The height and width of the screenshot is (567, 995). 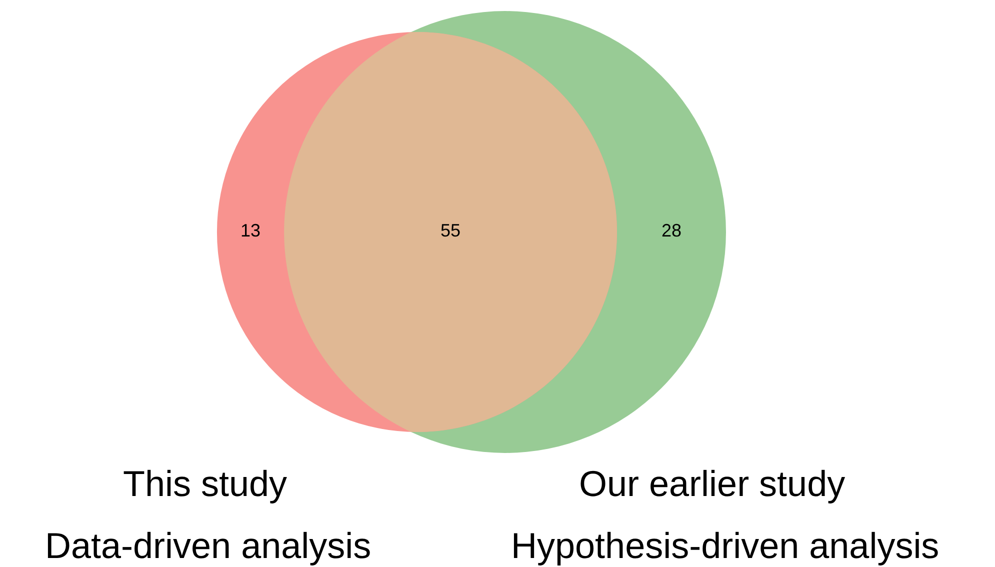 What do you see at coordinates (725, 545) in the screenshot?
I see `text: Hypothesis-driven analysis` at bounding box center [725, 545].